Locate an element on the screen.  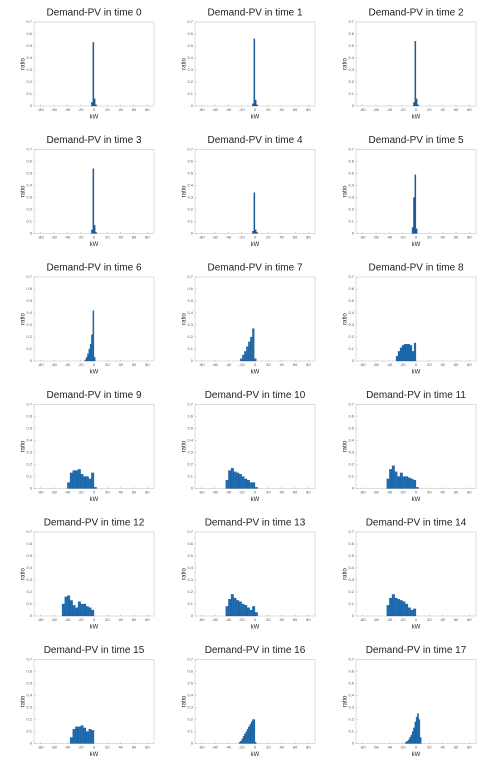
chart-title: Demand-PV in time 7 is located at coordinates (254, 268).